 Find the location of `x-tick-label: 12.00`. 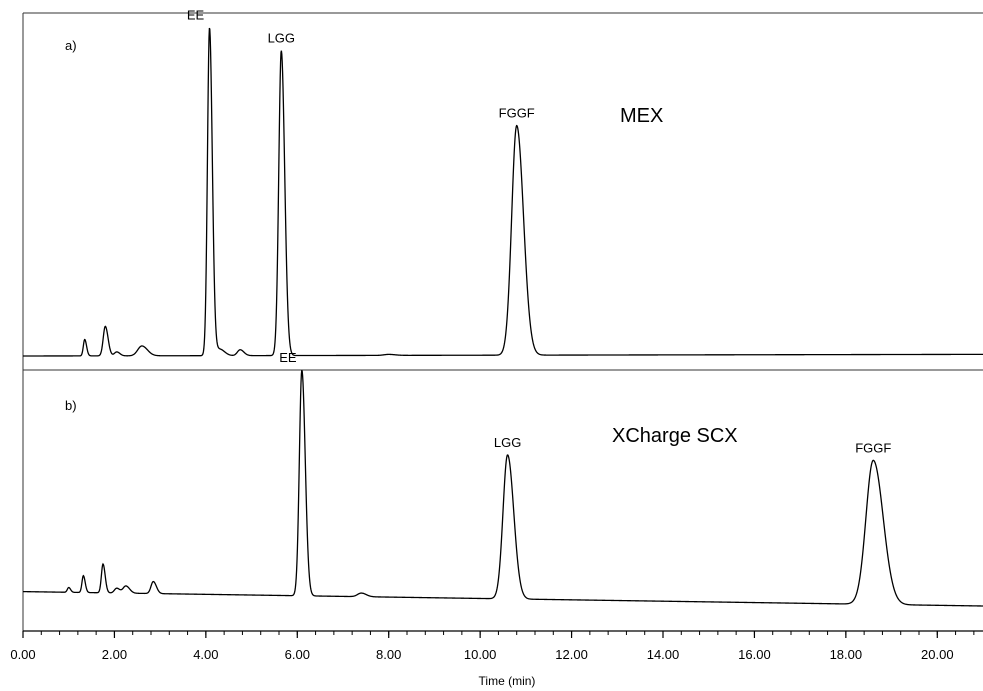

x-tick-label: 12.00 is located at coordinates (571, 654).